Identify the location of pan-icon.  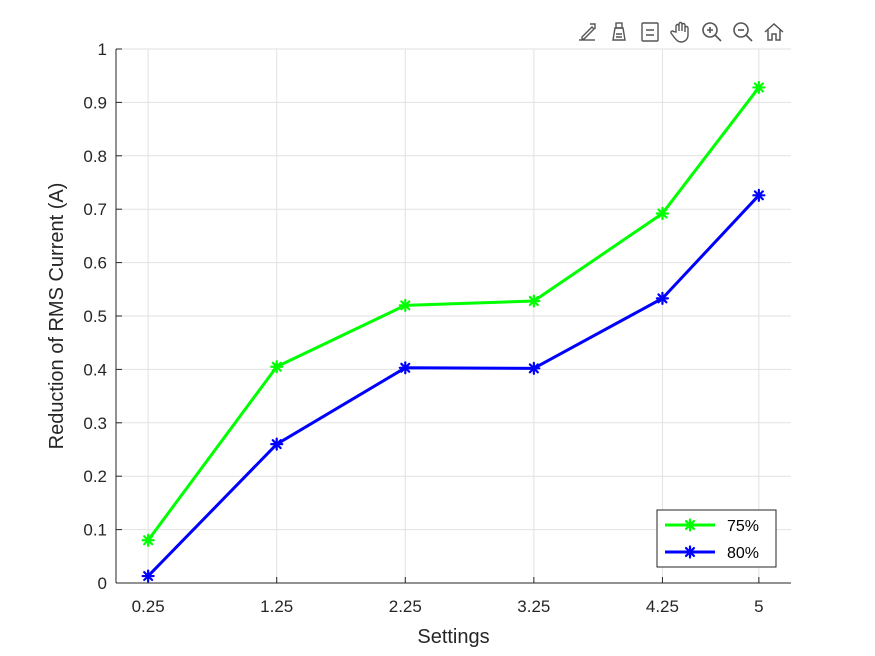
(679, 32).